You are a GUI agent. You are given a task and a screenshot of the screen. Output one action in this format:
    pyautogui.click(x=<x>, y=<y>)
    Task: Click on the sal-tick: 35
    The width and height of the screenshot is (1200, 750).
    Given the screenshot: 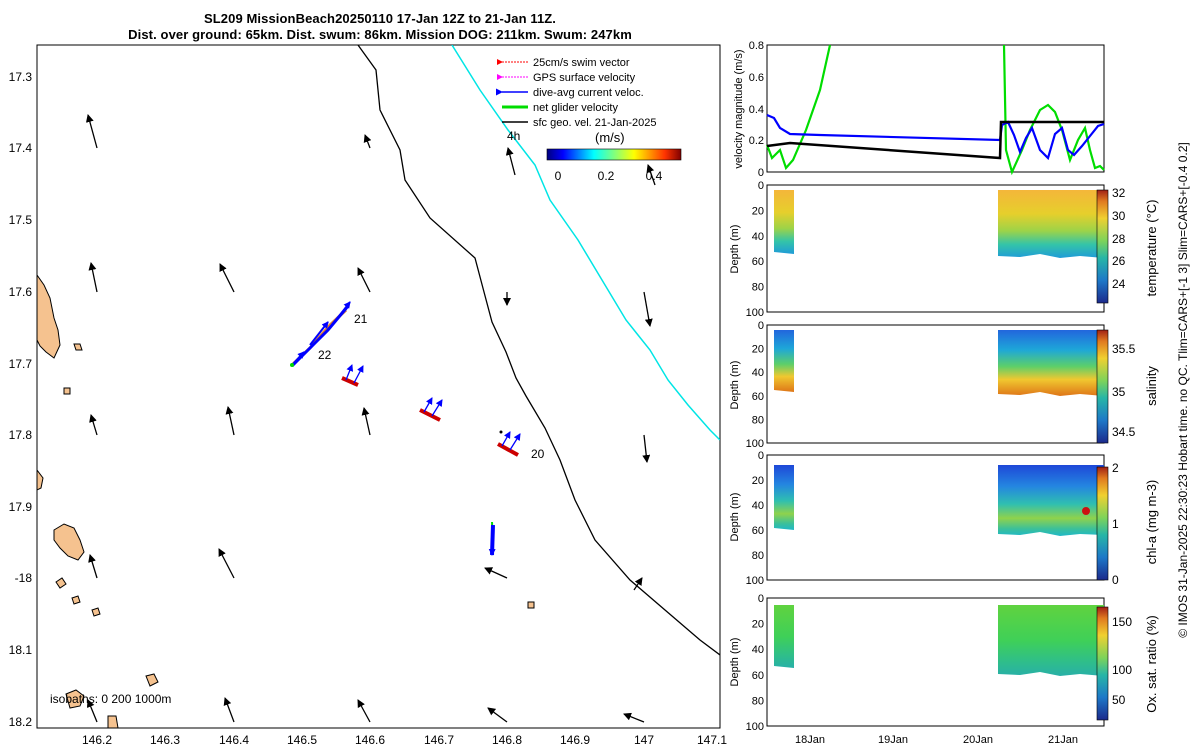 What is the action you would take?
    pyautogui.click(x=1119, y=392)
    